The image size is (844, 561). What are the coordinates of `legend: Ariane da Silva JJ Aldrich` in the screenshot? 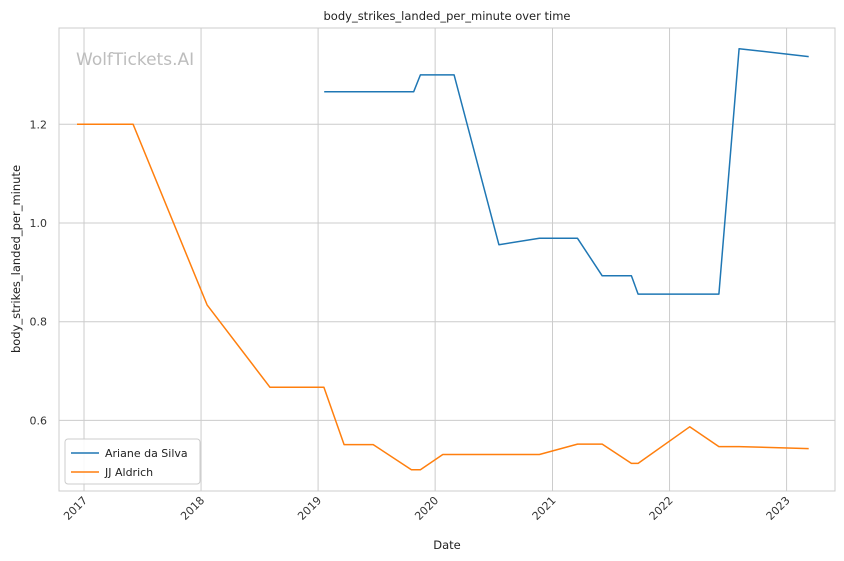 It's located at (132, 461).